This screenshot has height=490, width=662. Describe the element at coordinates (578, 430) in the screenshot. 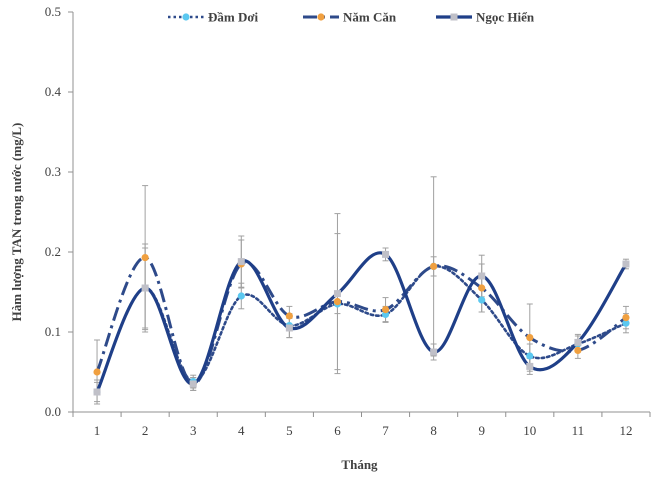

I see `x-tick-label: 11` at that location.